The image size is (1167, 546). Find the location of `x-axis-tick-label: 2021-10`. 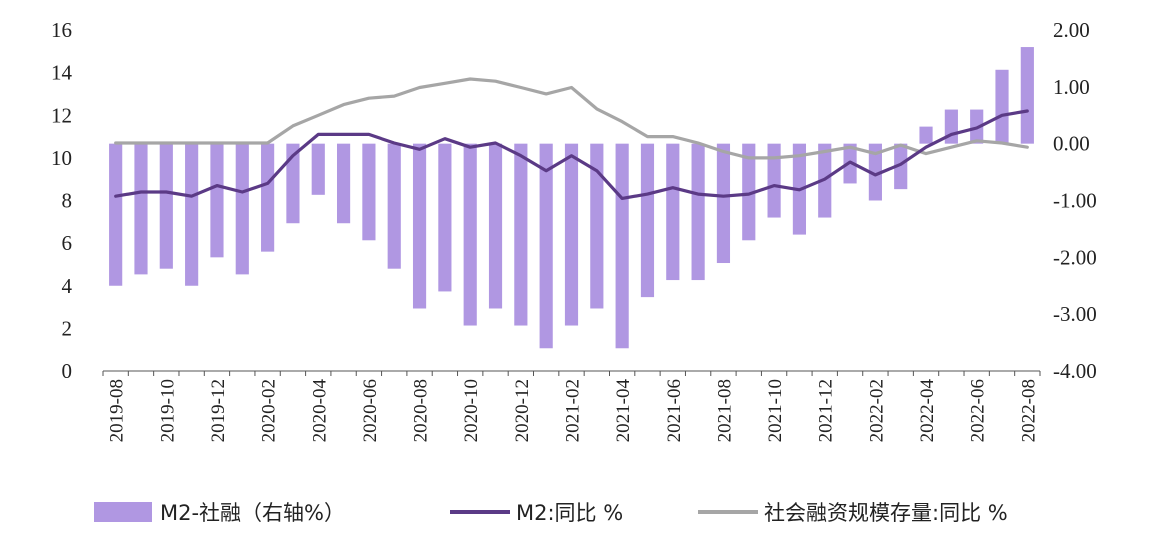

x-axis-tick-label: 2021-10 is located at coordinates (775, 410).